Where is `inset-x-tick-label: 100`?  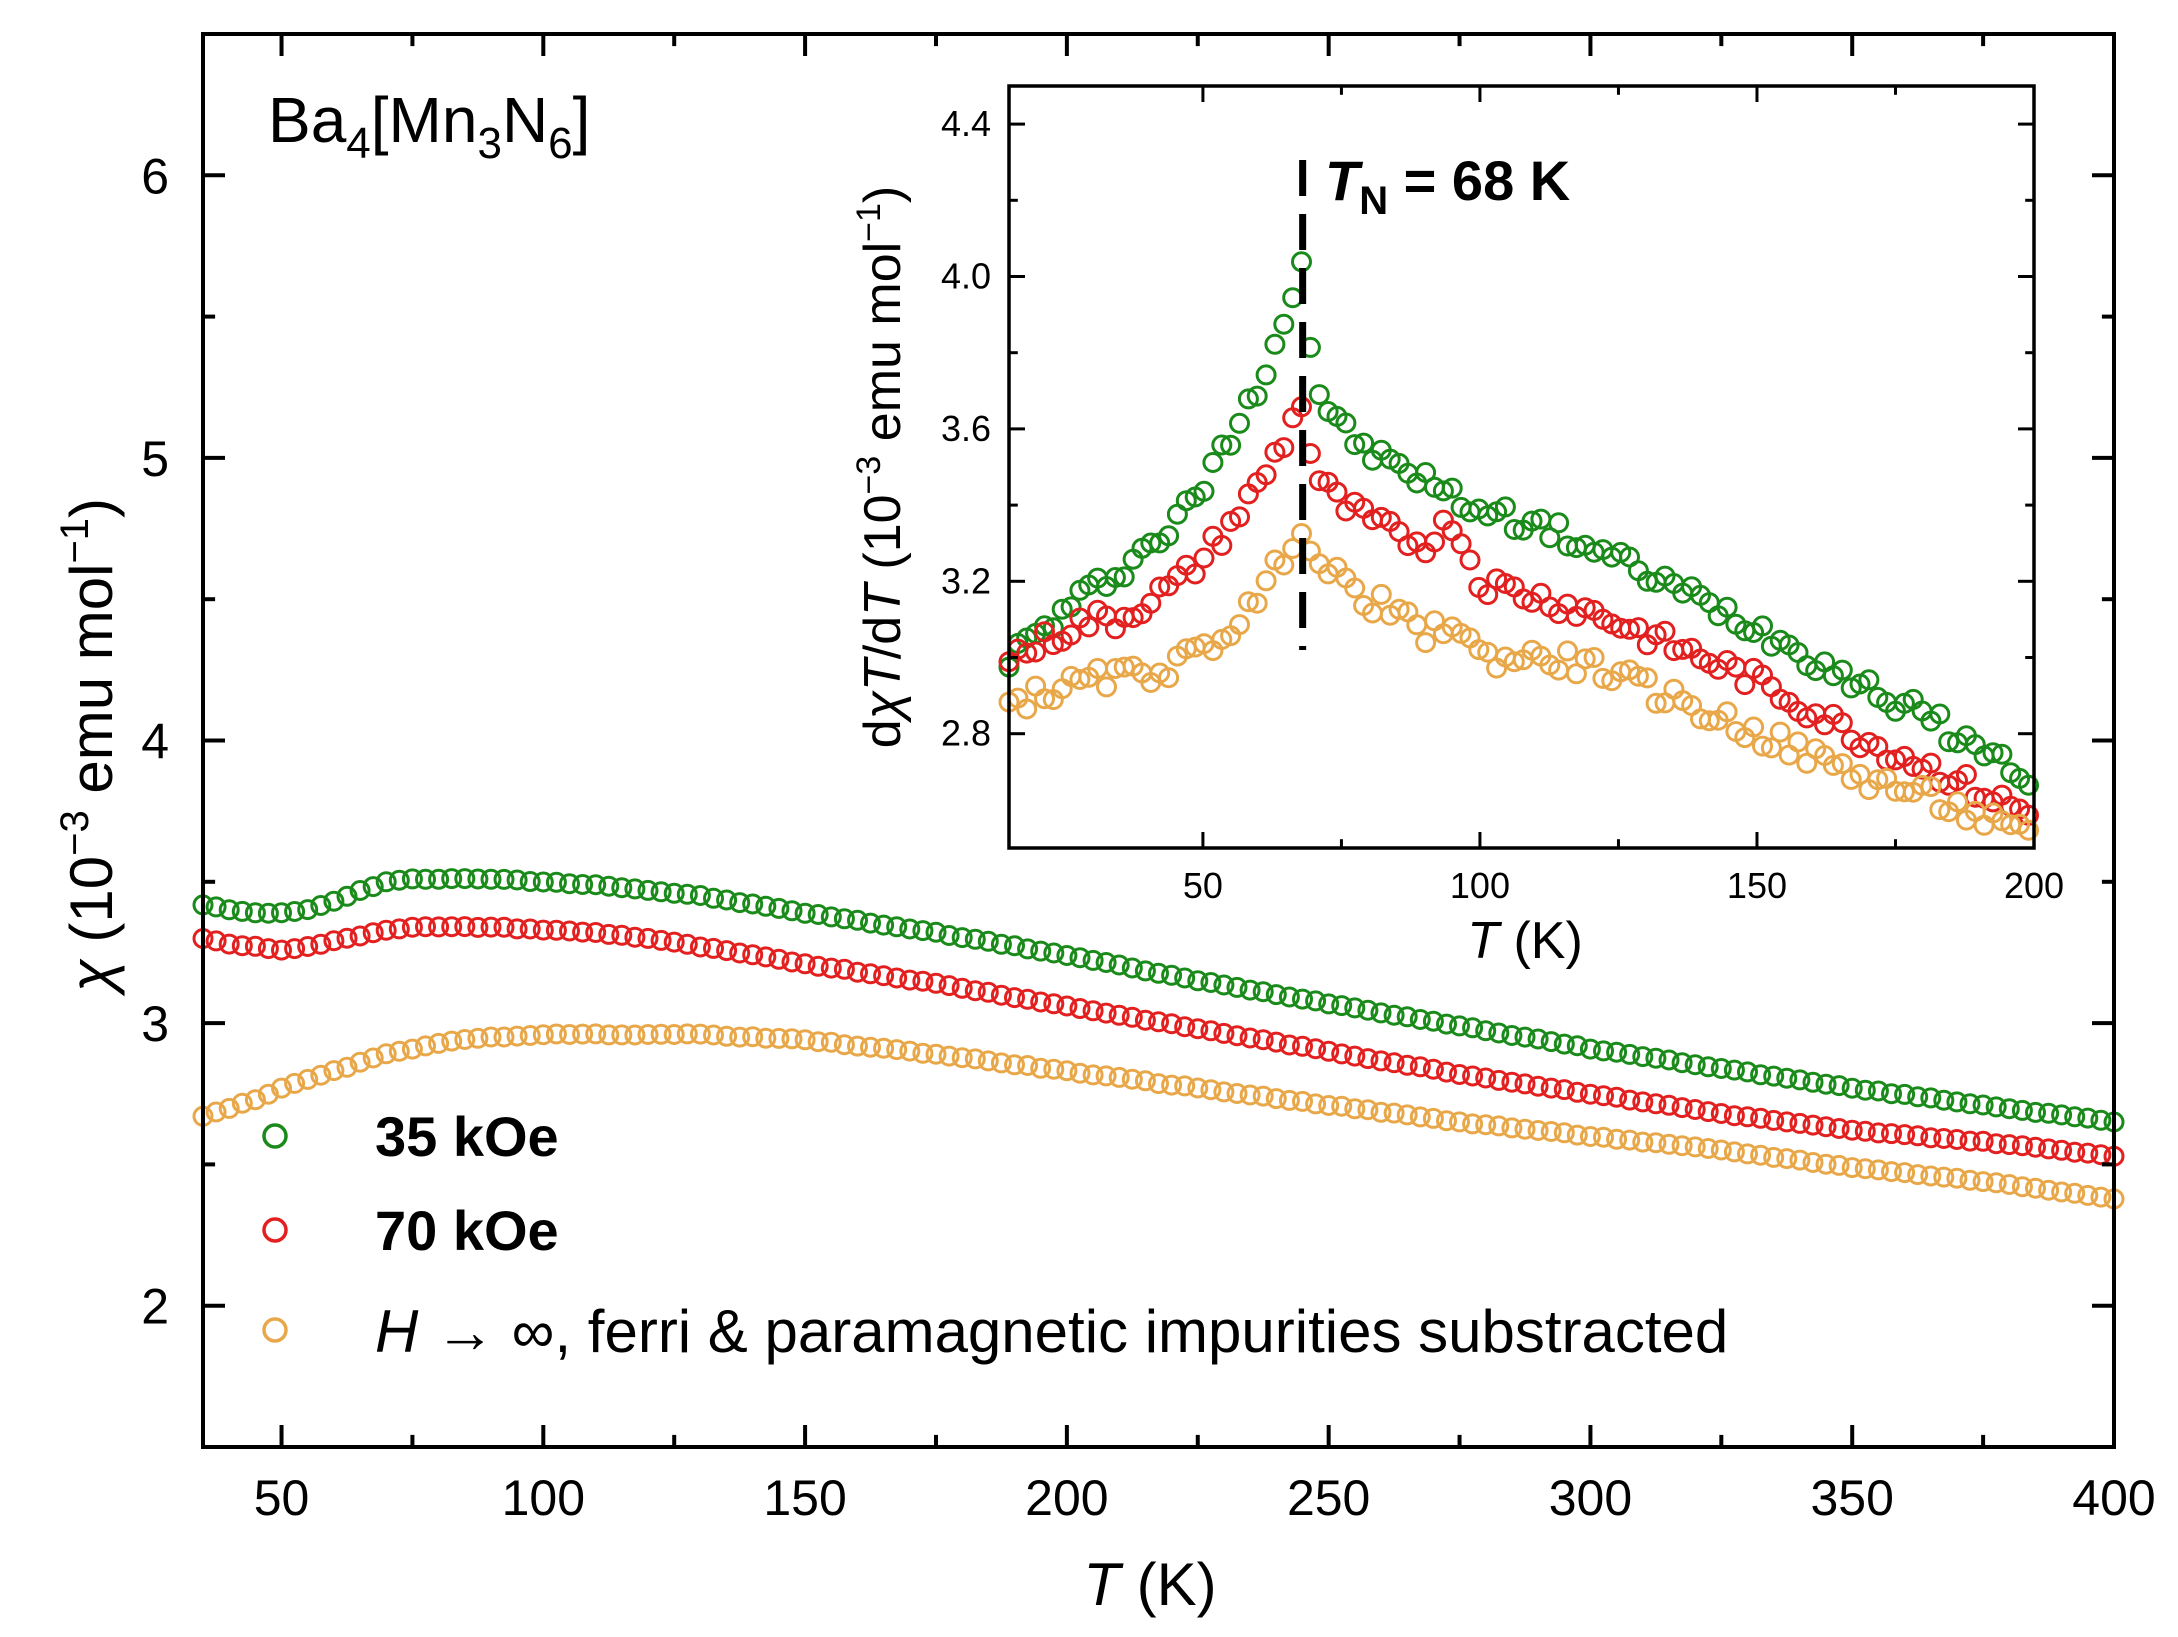 inset-x-tick-label: 100 is located at coordinates (1480, 885).